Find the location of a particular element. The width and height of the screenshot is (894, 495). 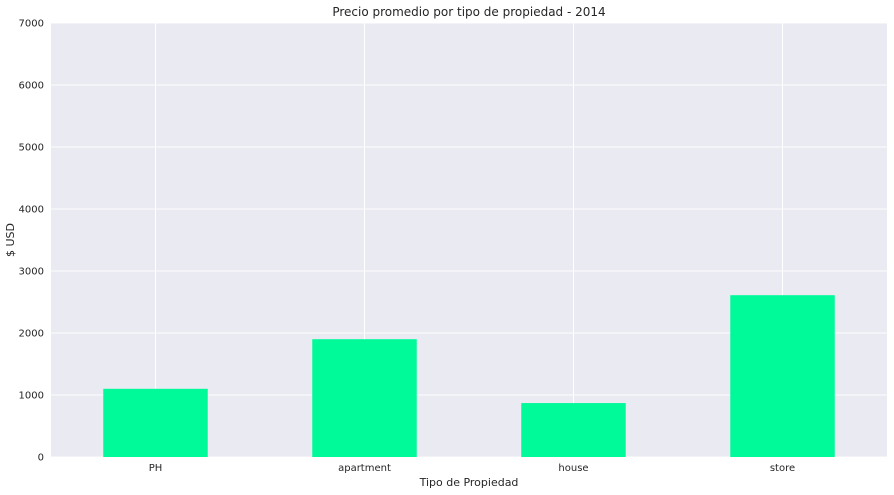

bar-house is located at coordinates (573, 430).